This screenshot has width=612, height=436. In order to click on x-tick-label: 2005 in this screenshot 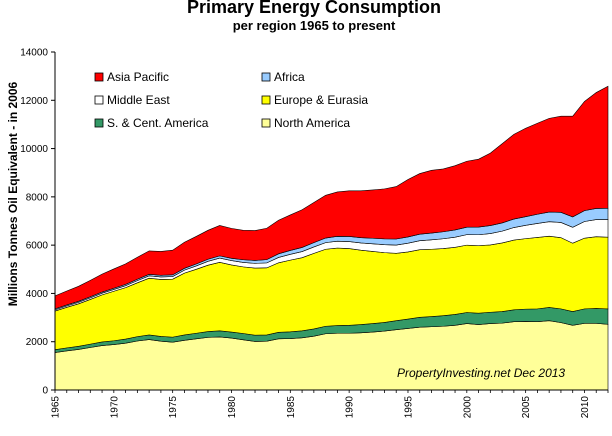, I will do `click(526, 407)`.